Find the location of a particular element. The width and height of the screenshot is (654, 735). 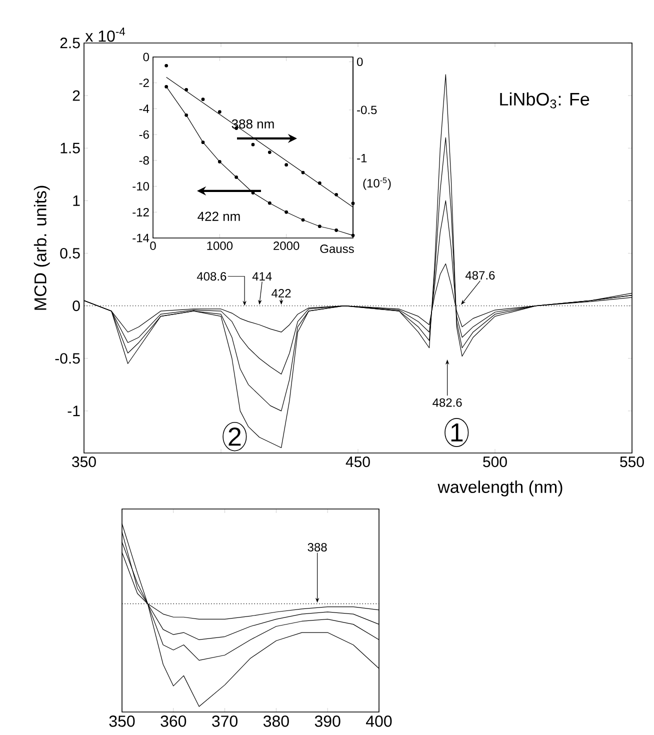

y-tick-label: -0.5 is located at coordinates (67, 358).